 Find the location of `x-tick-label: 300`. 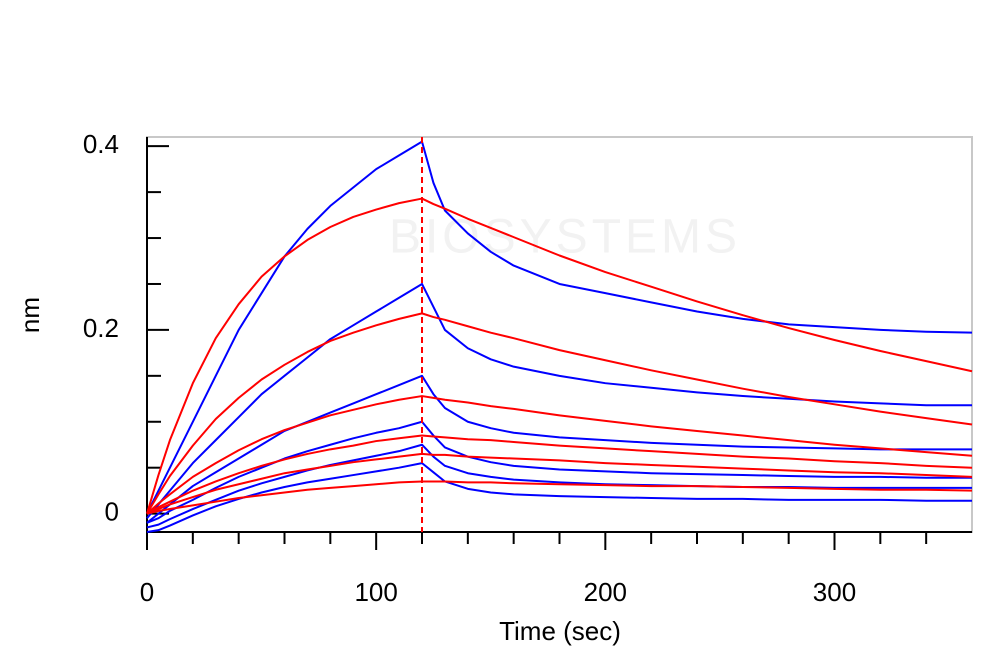

x-tick-label: 300 is located at coordinates (834, 592).